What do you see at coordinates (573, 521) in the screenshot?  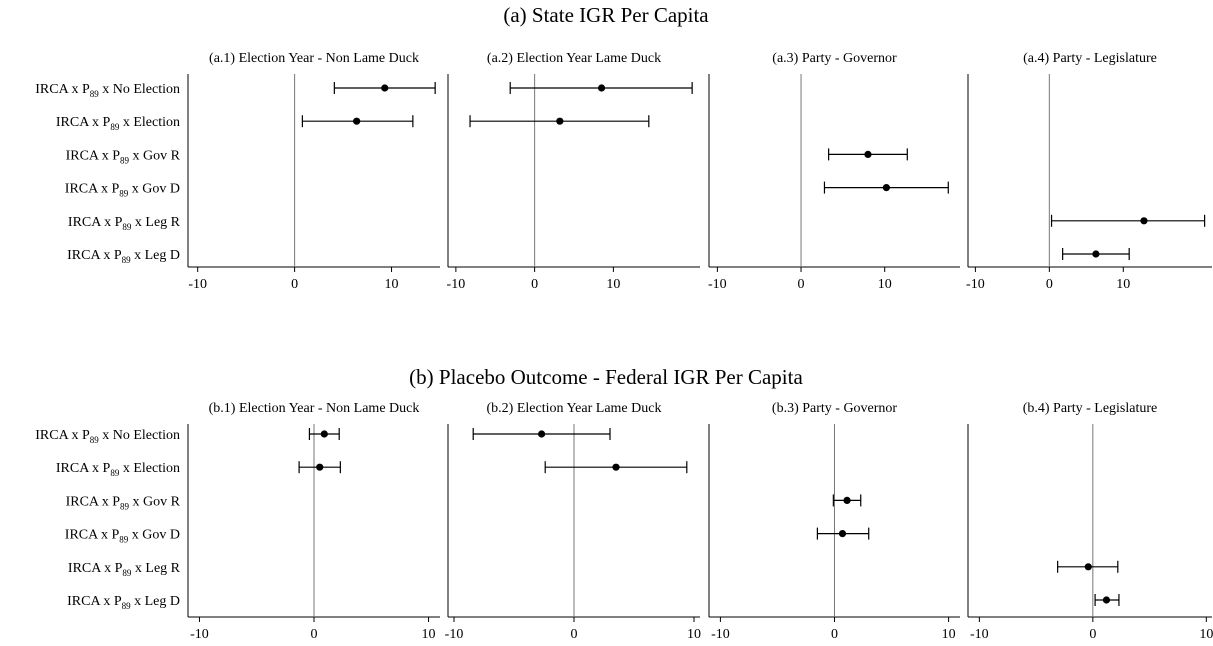 I see `coef-panel: (b.2) Election Year Lame Duck -10 0 10` at bounding box center [573, 521].